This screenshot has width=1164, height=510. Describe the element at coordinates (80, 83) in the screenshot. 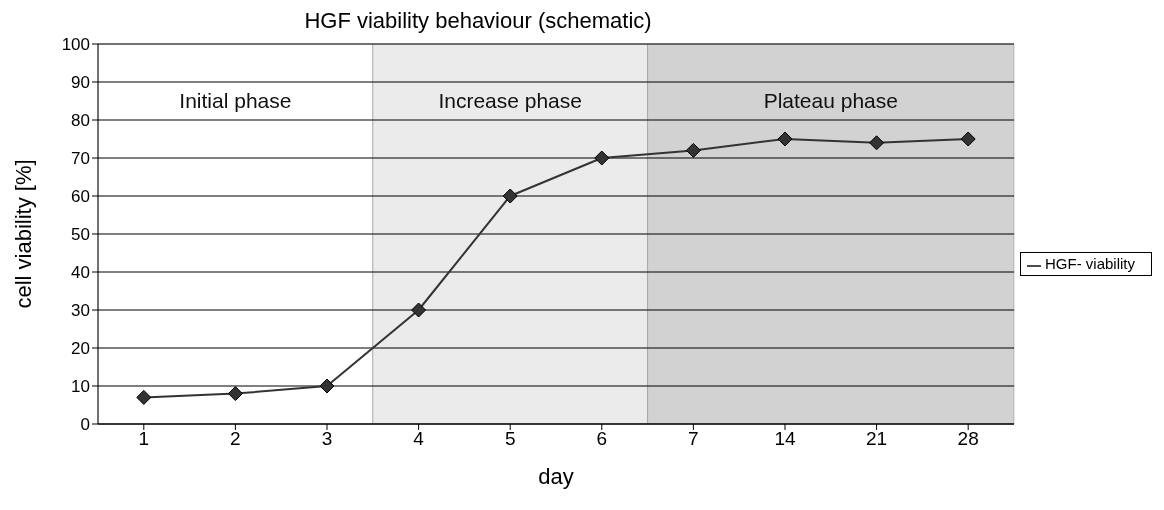

I see `y-tick-label: 90` at that location.